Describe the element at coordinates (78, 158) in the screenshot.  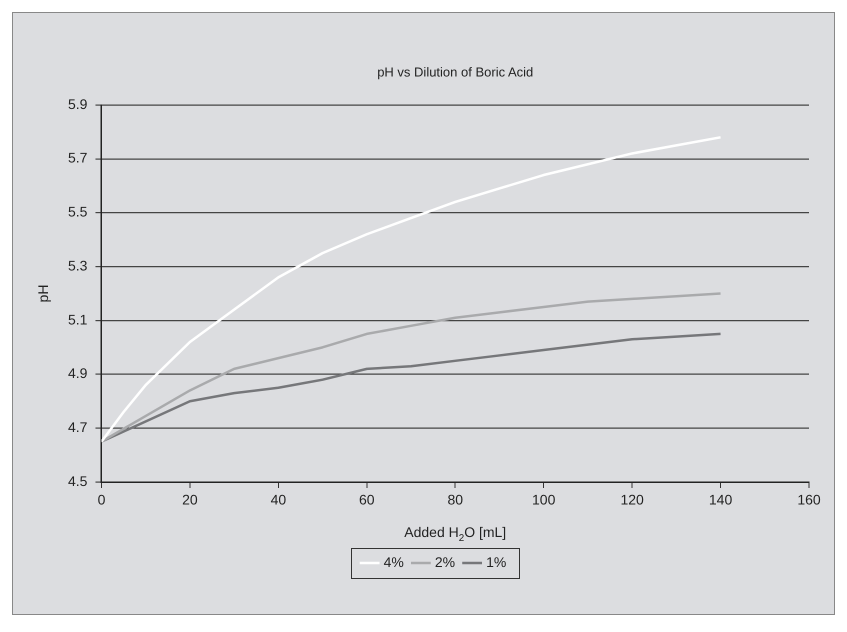
I see `y-tick-label: 5.7` at that location.